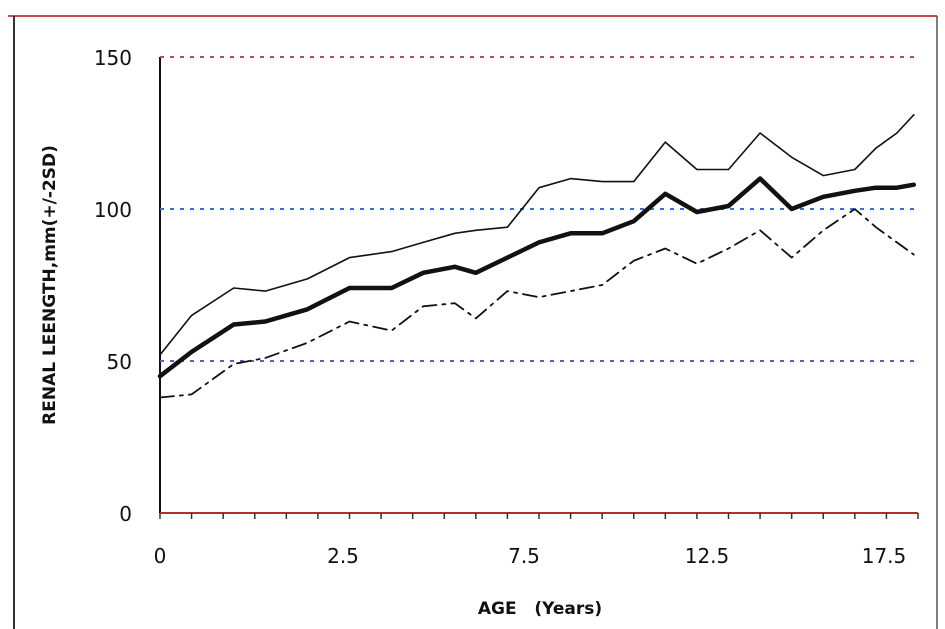 Image resolution: width=945 pixels, height=629 pixels. Describe the element at coordinates (884, 556) in the screenshot. I see `x-tick-label-17-5: 17.5` at that location.